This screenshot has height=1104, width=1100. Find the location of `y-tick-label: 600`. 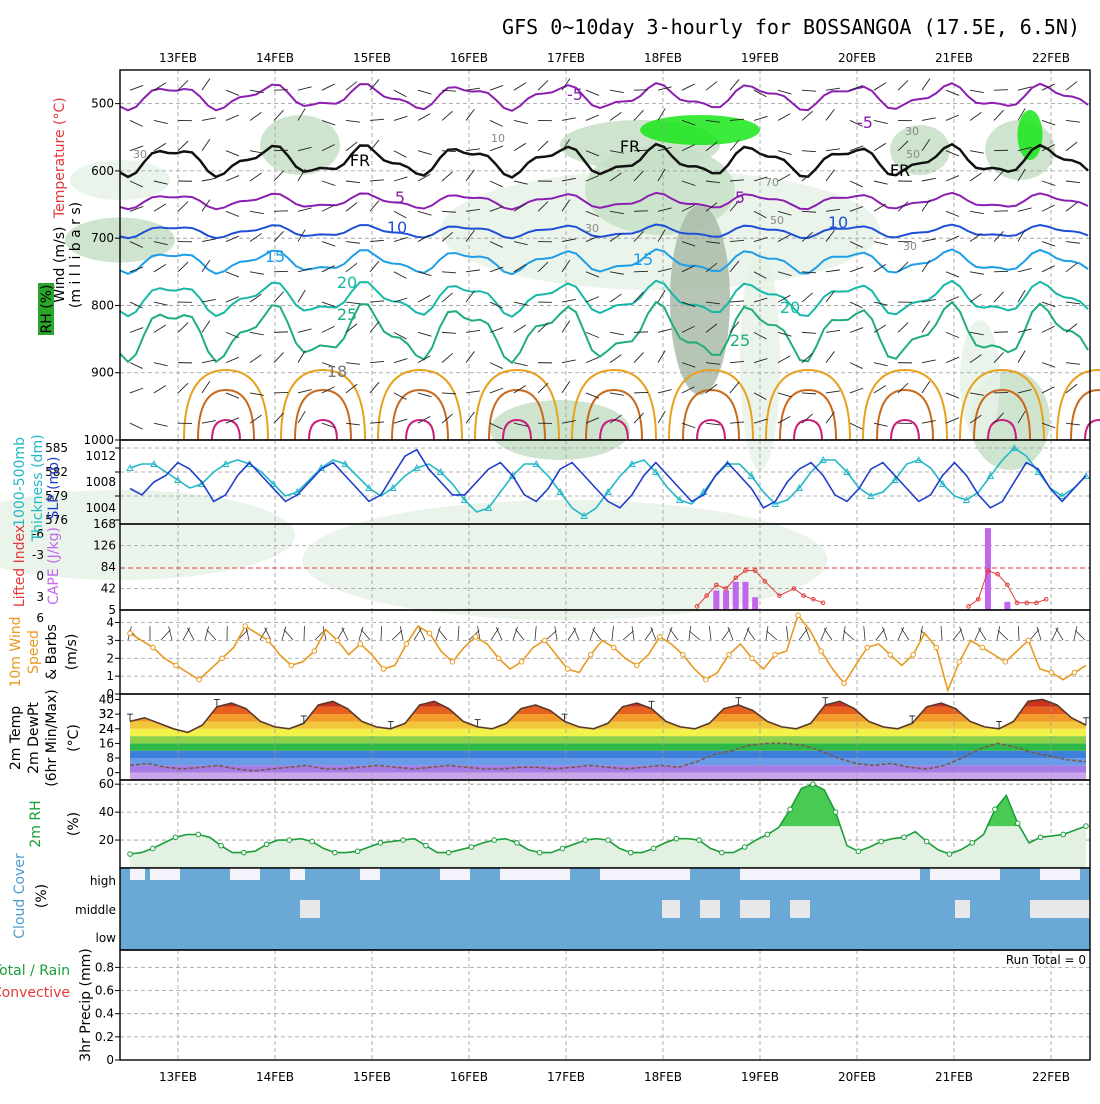

y-tick-label: 600 is located at coordinates (102, 171).